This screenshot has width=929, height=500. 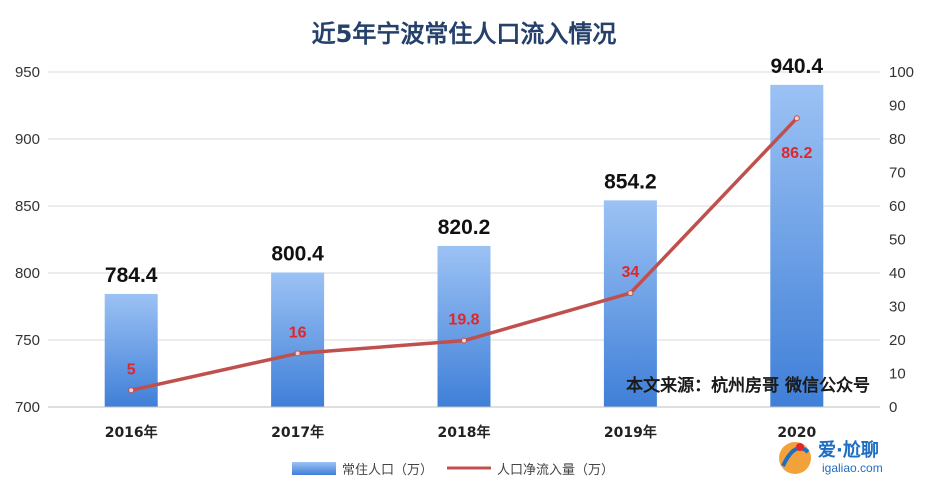 What do you see at coordinates (631, 272) in the screenshot?
I see `line-value-label: 34` at bounding box center [631, 272].